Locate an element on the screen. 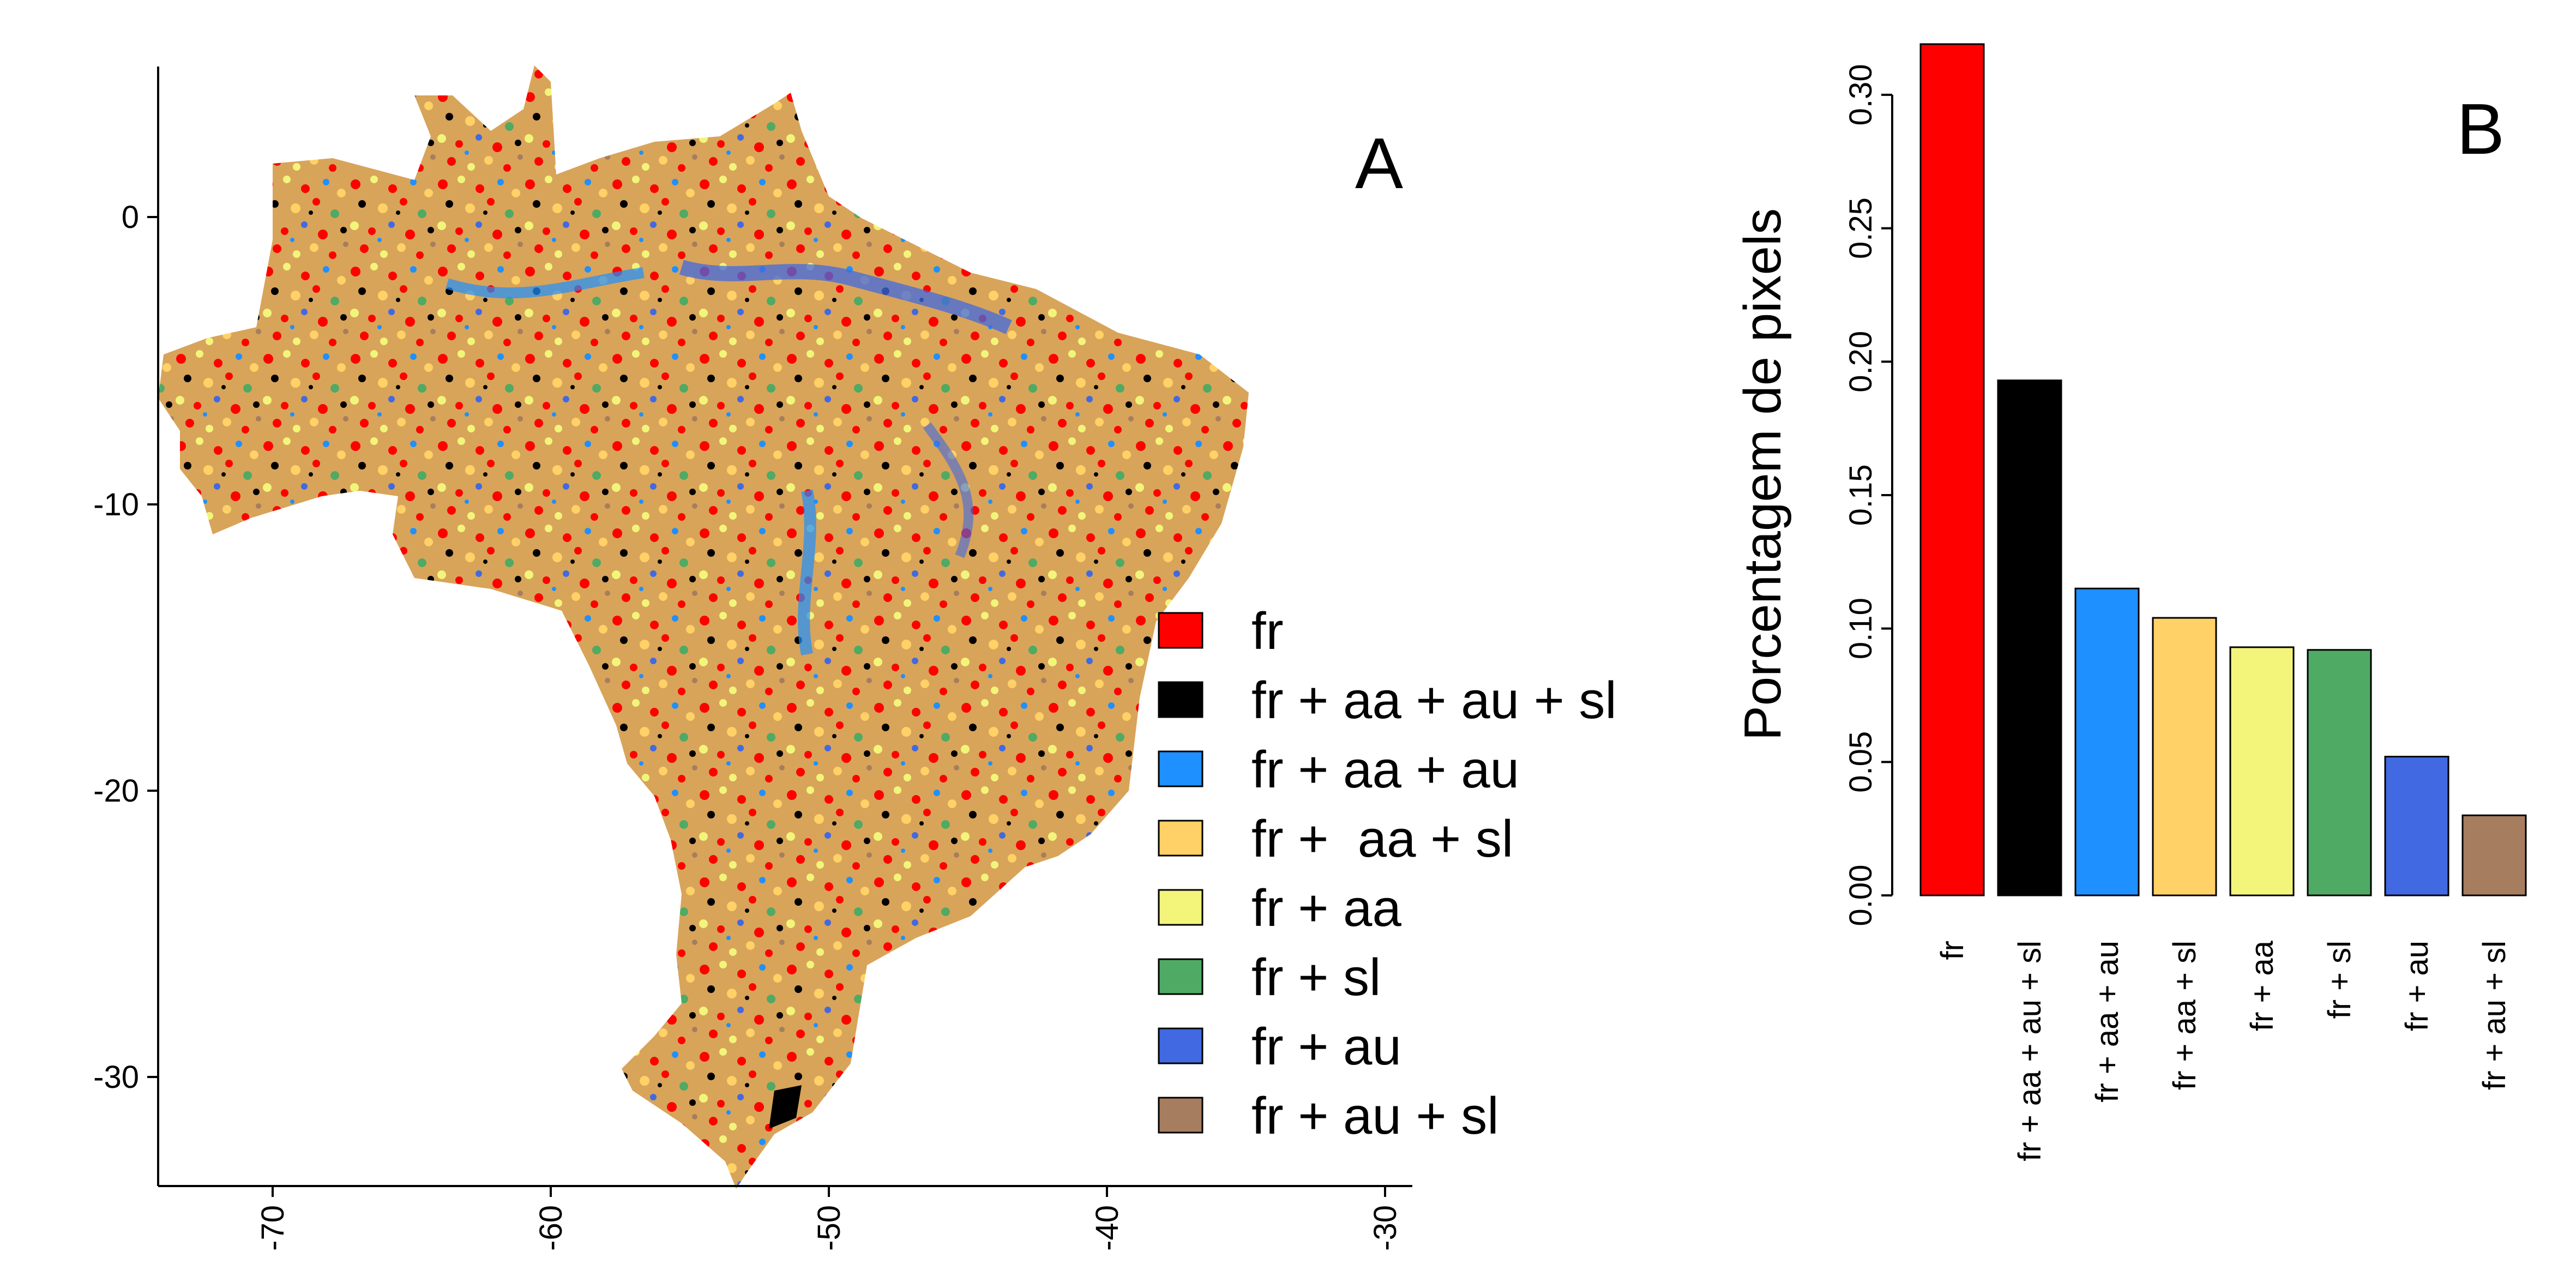 Image resolution: width=2576 pixels, height=1288 pixels. map-x-tick-label: -40 is located at coordinates (1107, 1228).